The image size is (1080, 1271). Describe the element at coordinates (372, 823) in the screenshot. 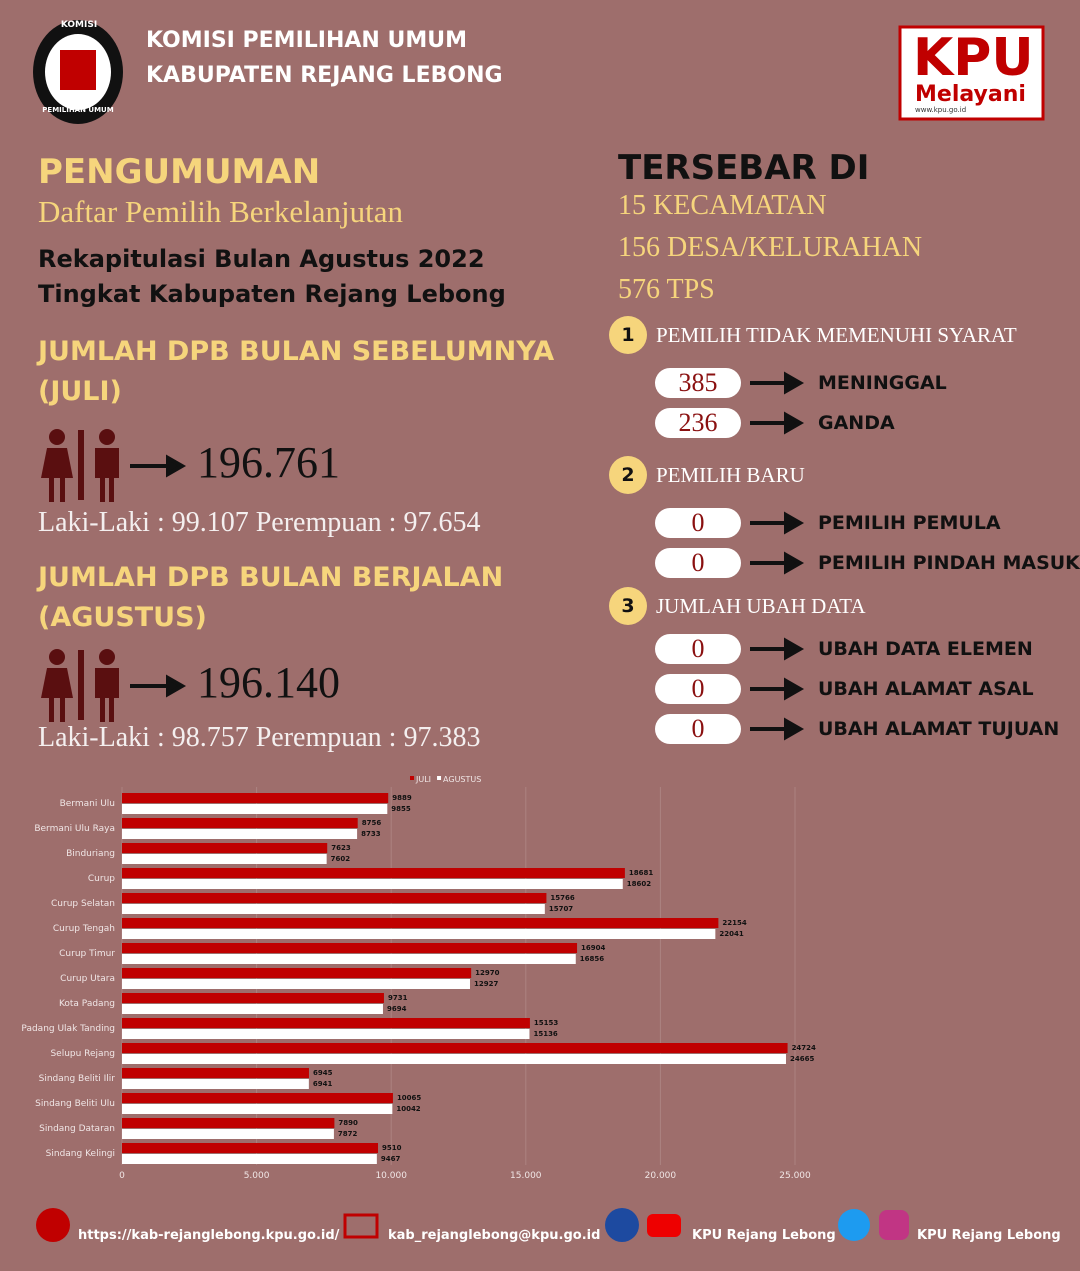

I see `value-label: 8756` at that location.